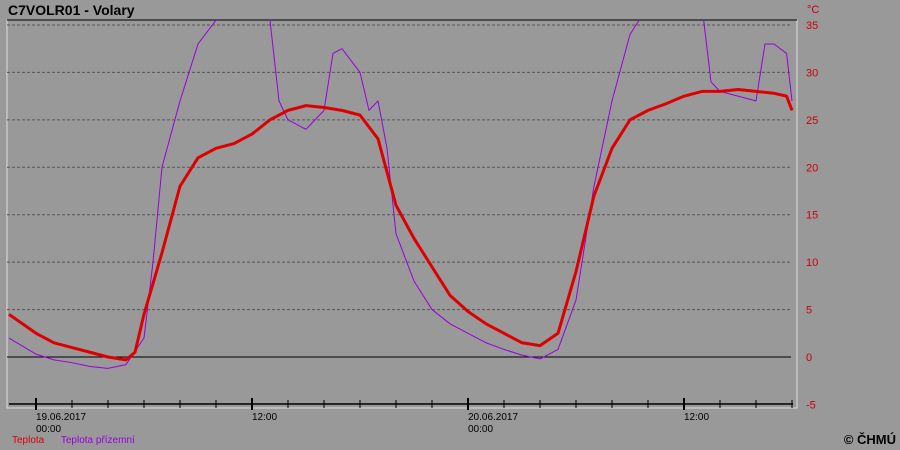 This screenshot has height=450, width=900. I want to click on y-tick-label: 35, so click(812, 26).